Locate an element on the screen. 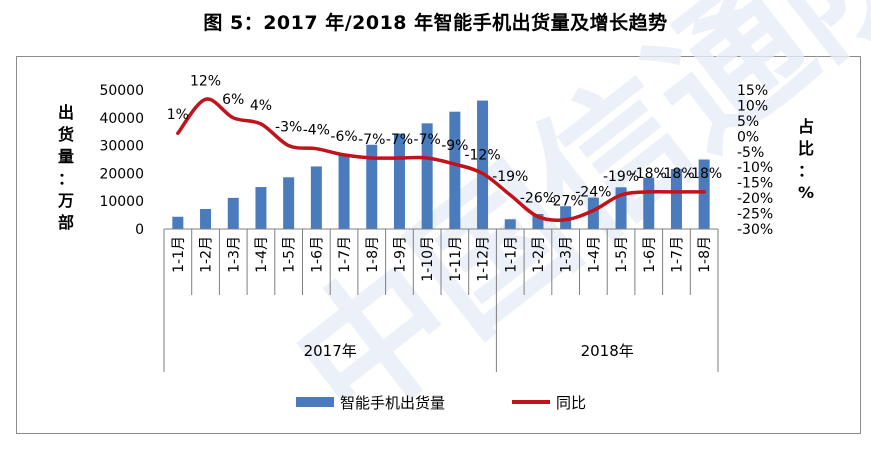  category-label-3: 1-4月 is located at coordinates (262, 254).